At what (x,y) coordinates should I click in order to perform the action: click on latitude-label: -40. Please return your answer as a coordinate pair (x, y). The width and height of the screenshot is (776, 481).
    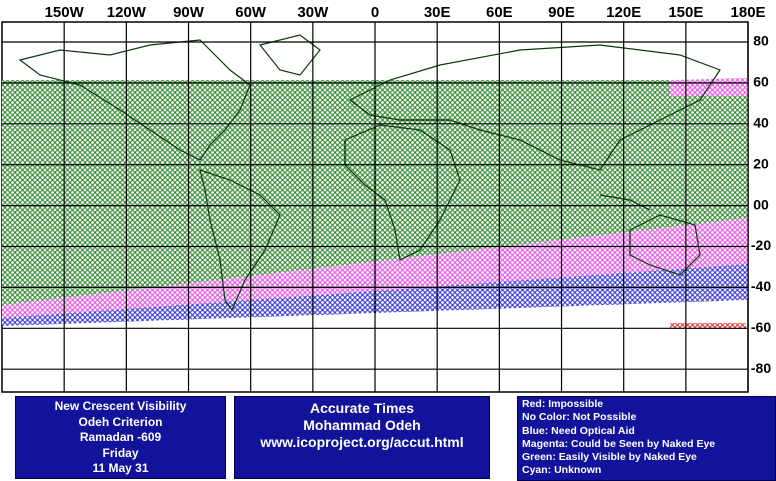
    Looking at the image, I should click on (761, 286).